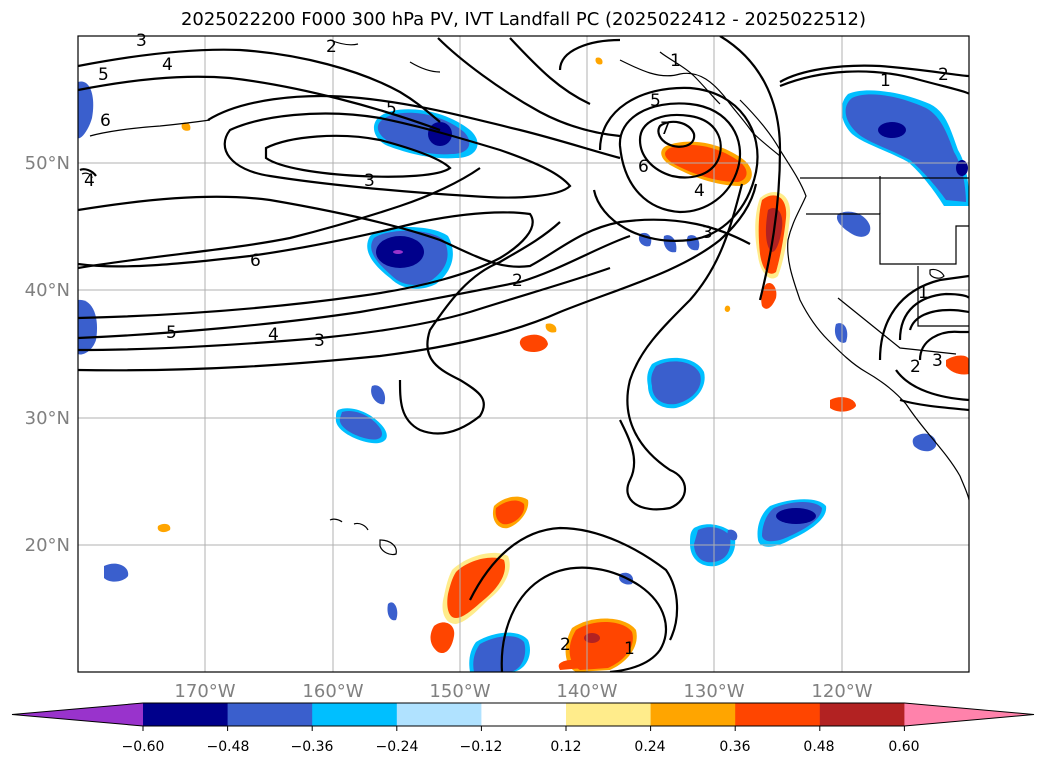 This screenshot has width=1047, height=765. I want to click on latitude-labels: 50°N 40°N 30°N 20°N, so click(47, 354).